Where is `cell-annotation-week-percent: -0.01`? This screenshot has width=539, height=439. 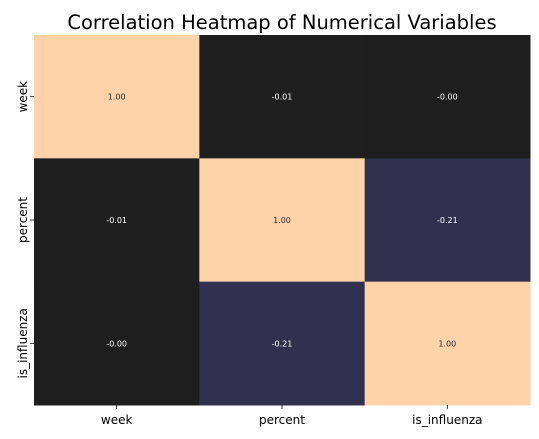 cell-annotation-week-percent: -0.01 is located at coordinates (282, 97).